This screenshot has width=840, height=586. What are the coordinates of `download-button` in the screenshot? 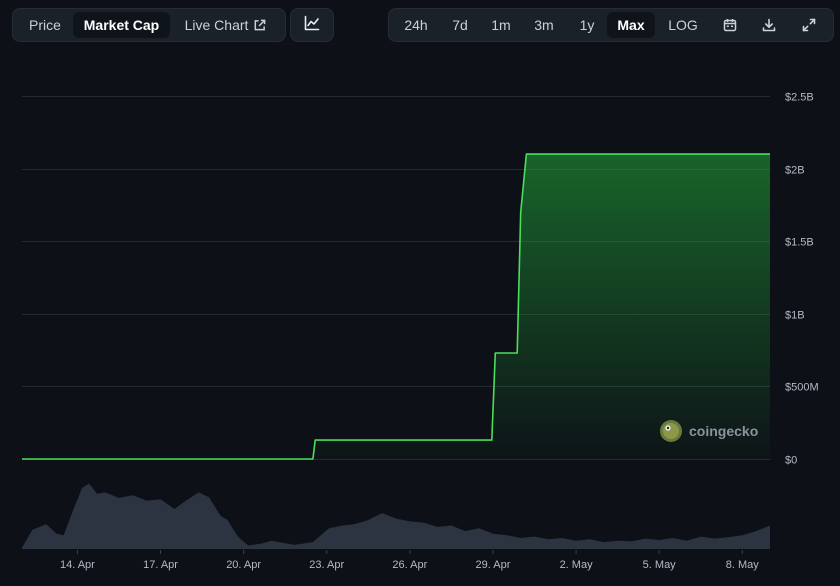 It's located at (769, 25).